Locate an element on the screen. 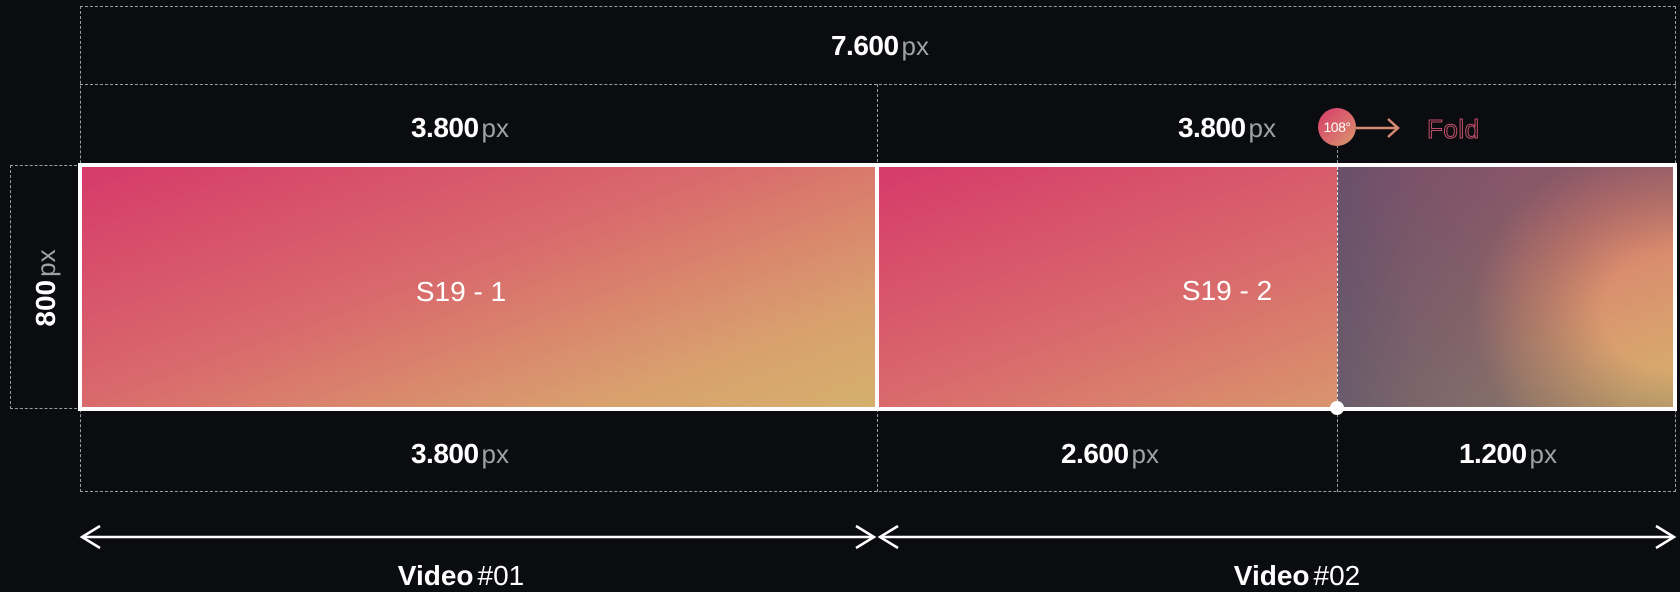 This screenshot has height=592, width=1680. bottom-segment-1-dimension: 3.800 px is located at coordinates (460, 454).